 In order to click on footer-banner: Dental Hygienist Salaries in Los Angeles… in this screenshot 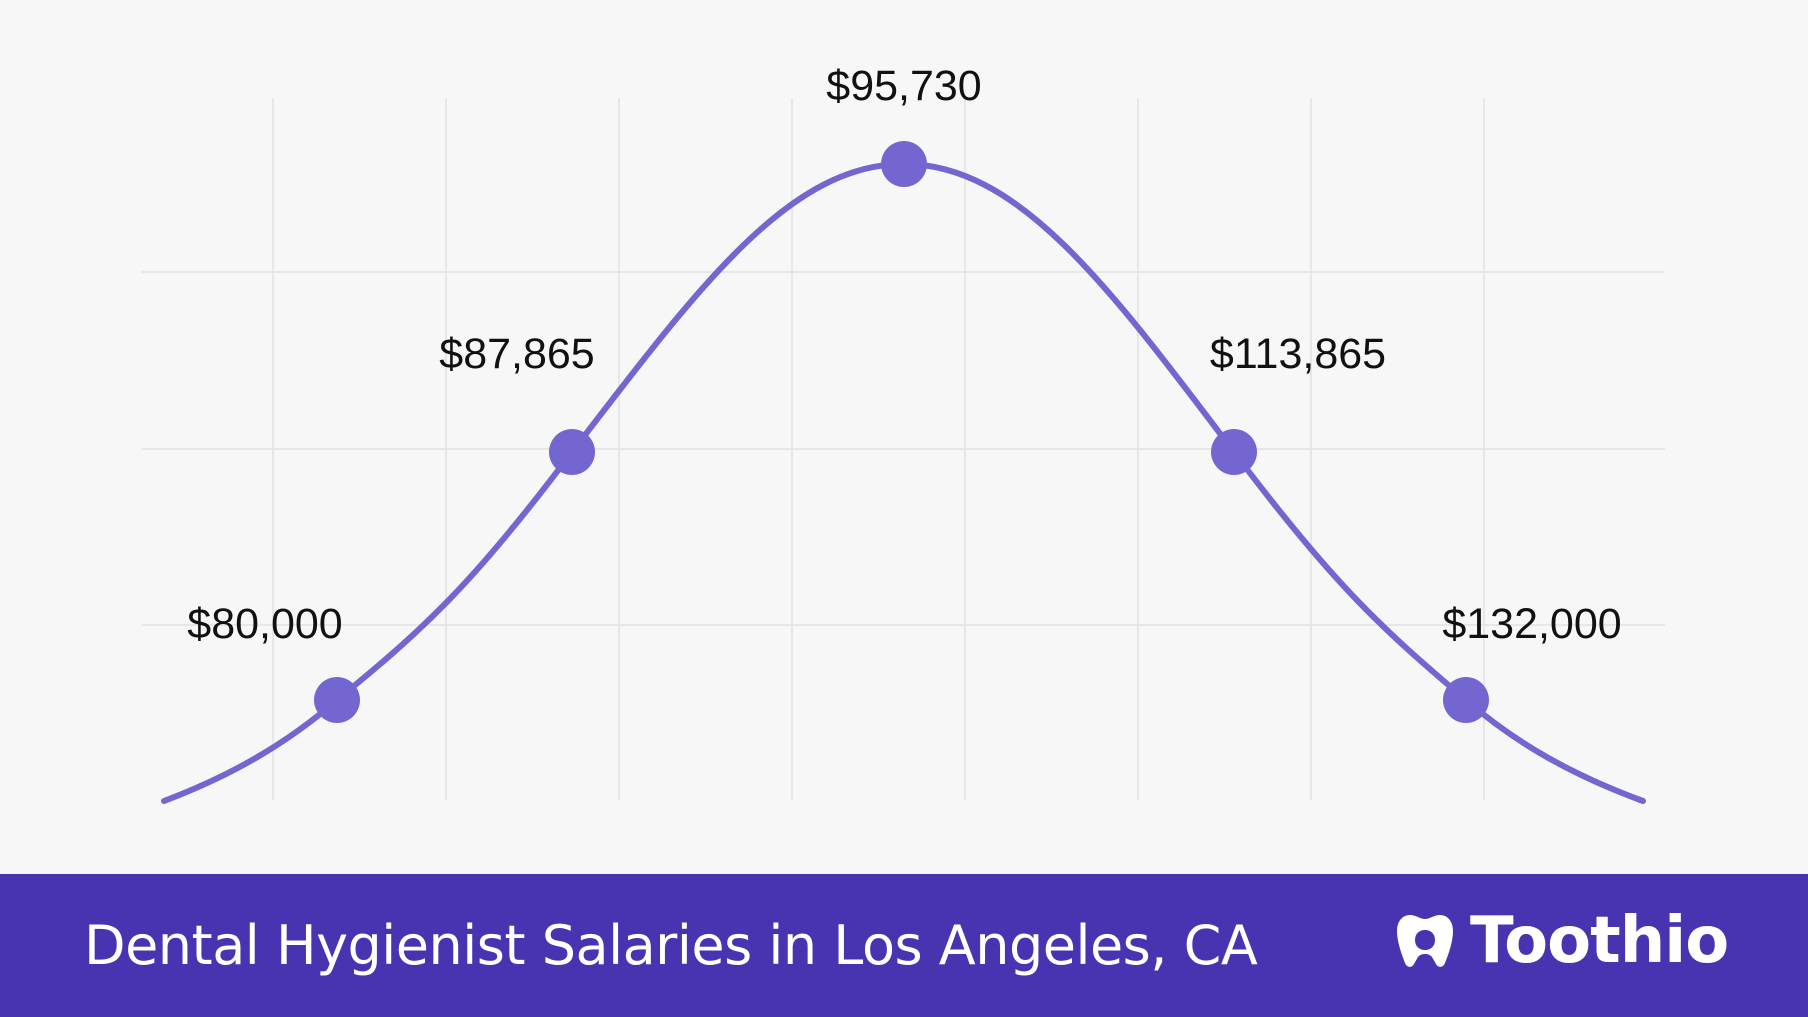, I will do `click(904, 945)`.